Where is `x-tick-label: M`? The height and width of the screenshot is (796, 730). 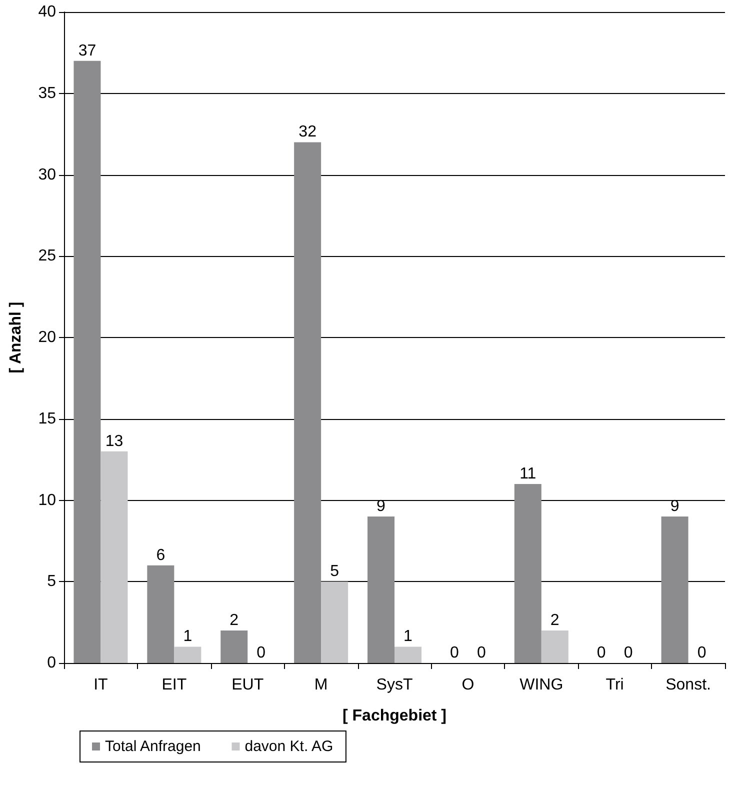
x-tick-label: M is located at coordinates (321, 685).